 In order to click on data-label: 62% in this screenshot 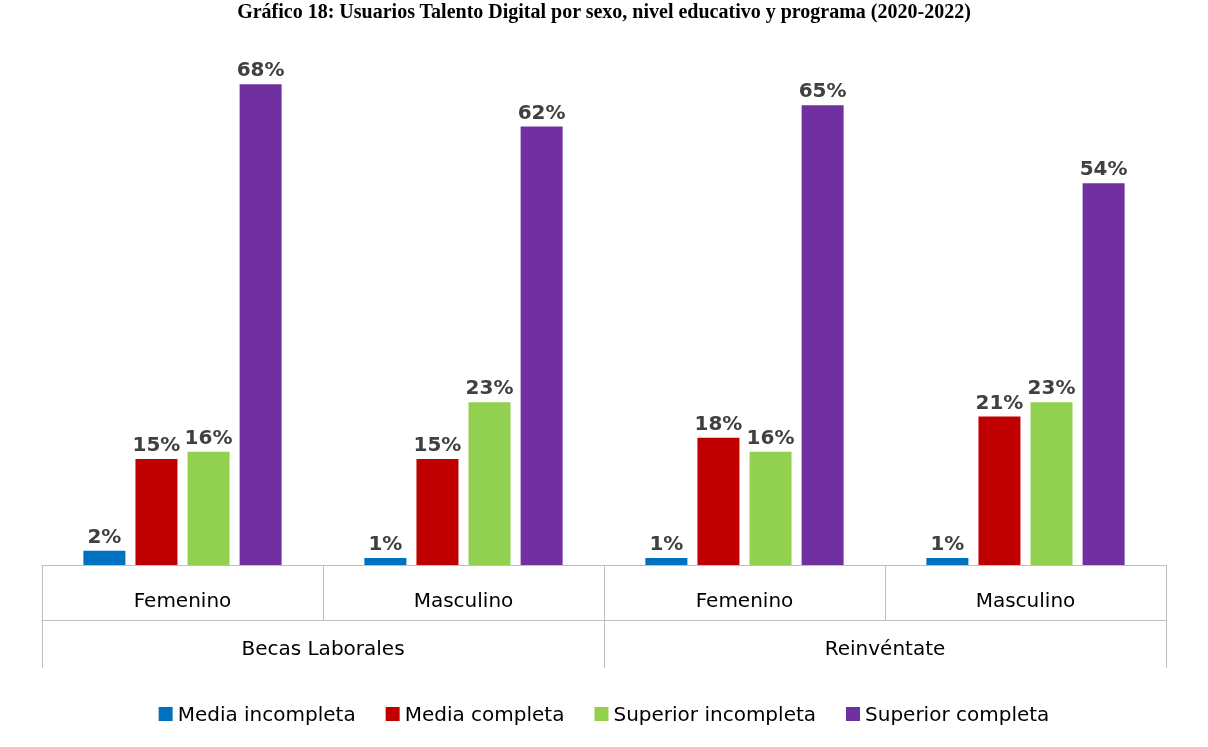, I will do `click(541, 111)`.